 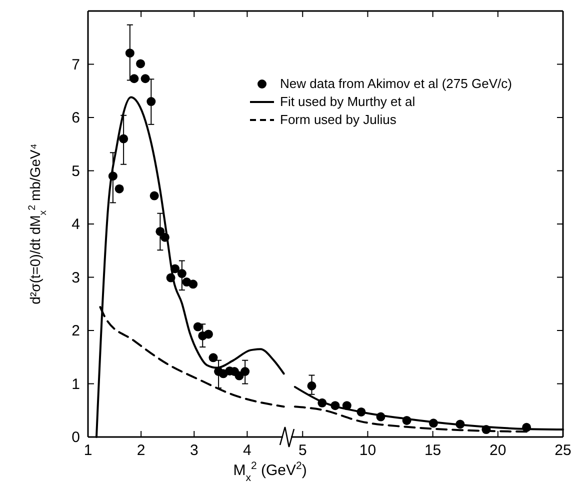 What do you see at coordinates (76, 437) in the screenshot?
I see `y-tick-label: 0` at bounding box center [76, 437].